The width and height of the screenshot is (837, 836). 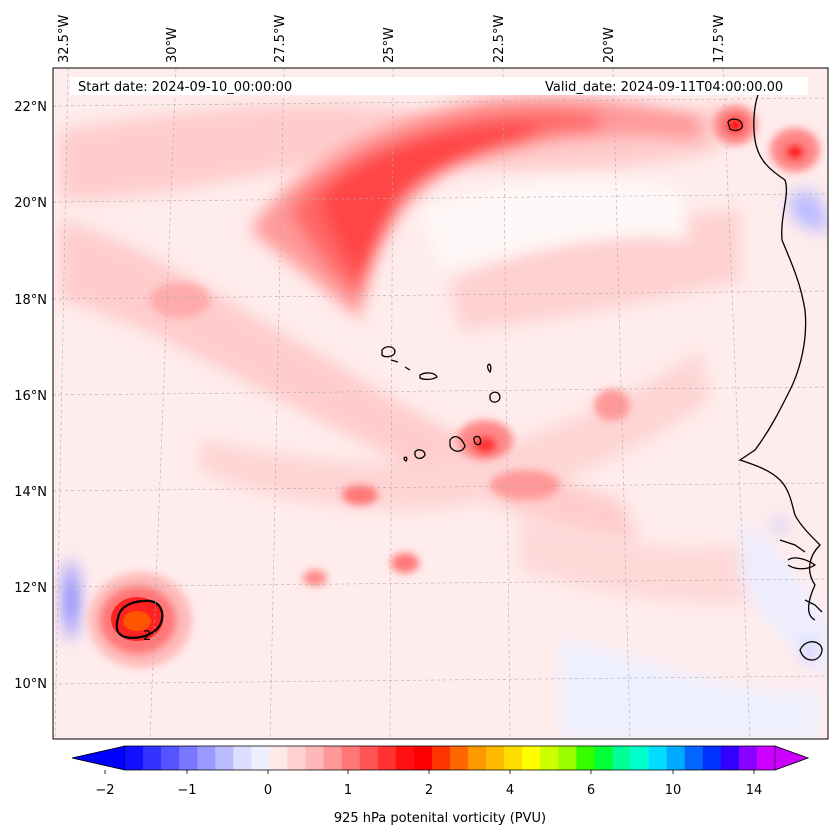 What do you see at coordinates (30, 684) in the screenshot?
I see `latitude-label: 10°N` at bounding box center [30, 684].